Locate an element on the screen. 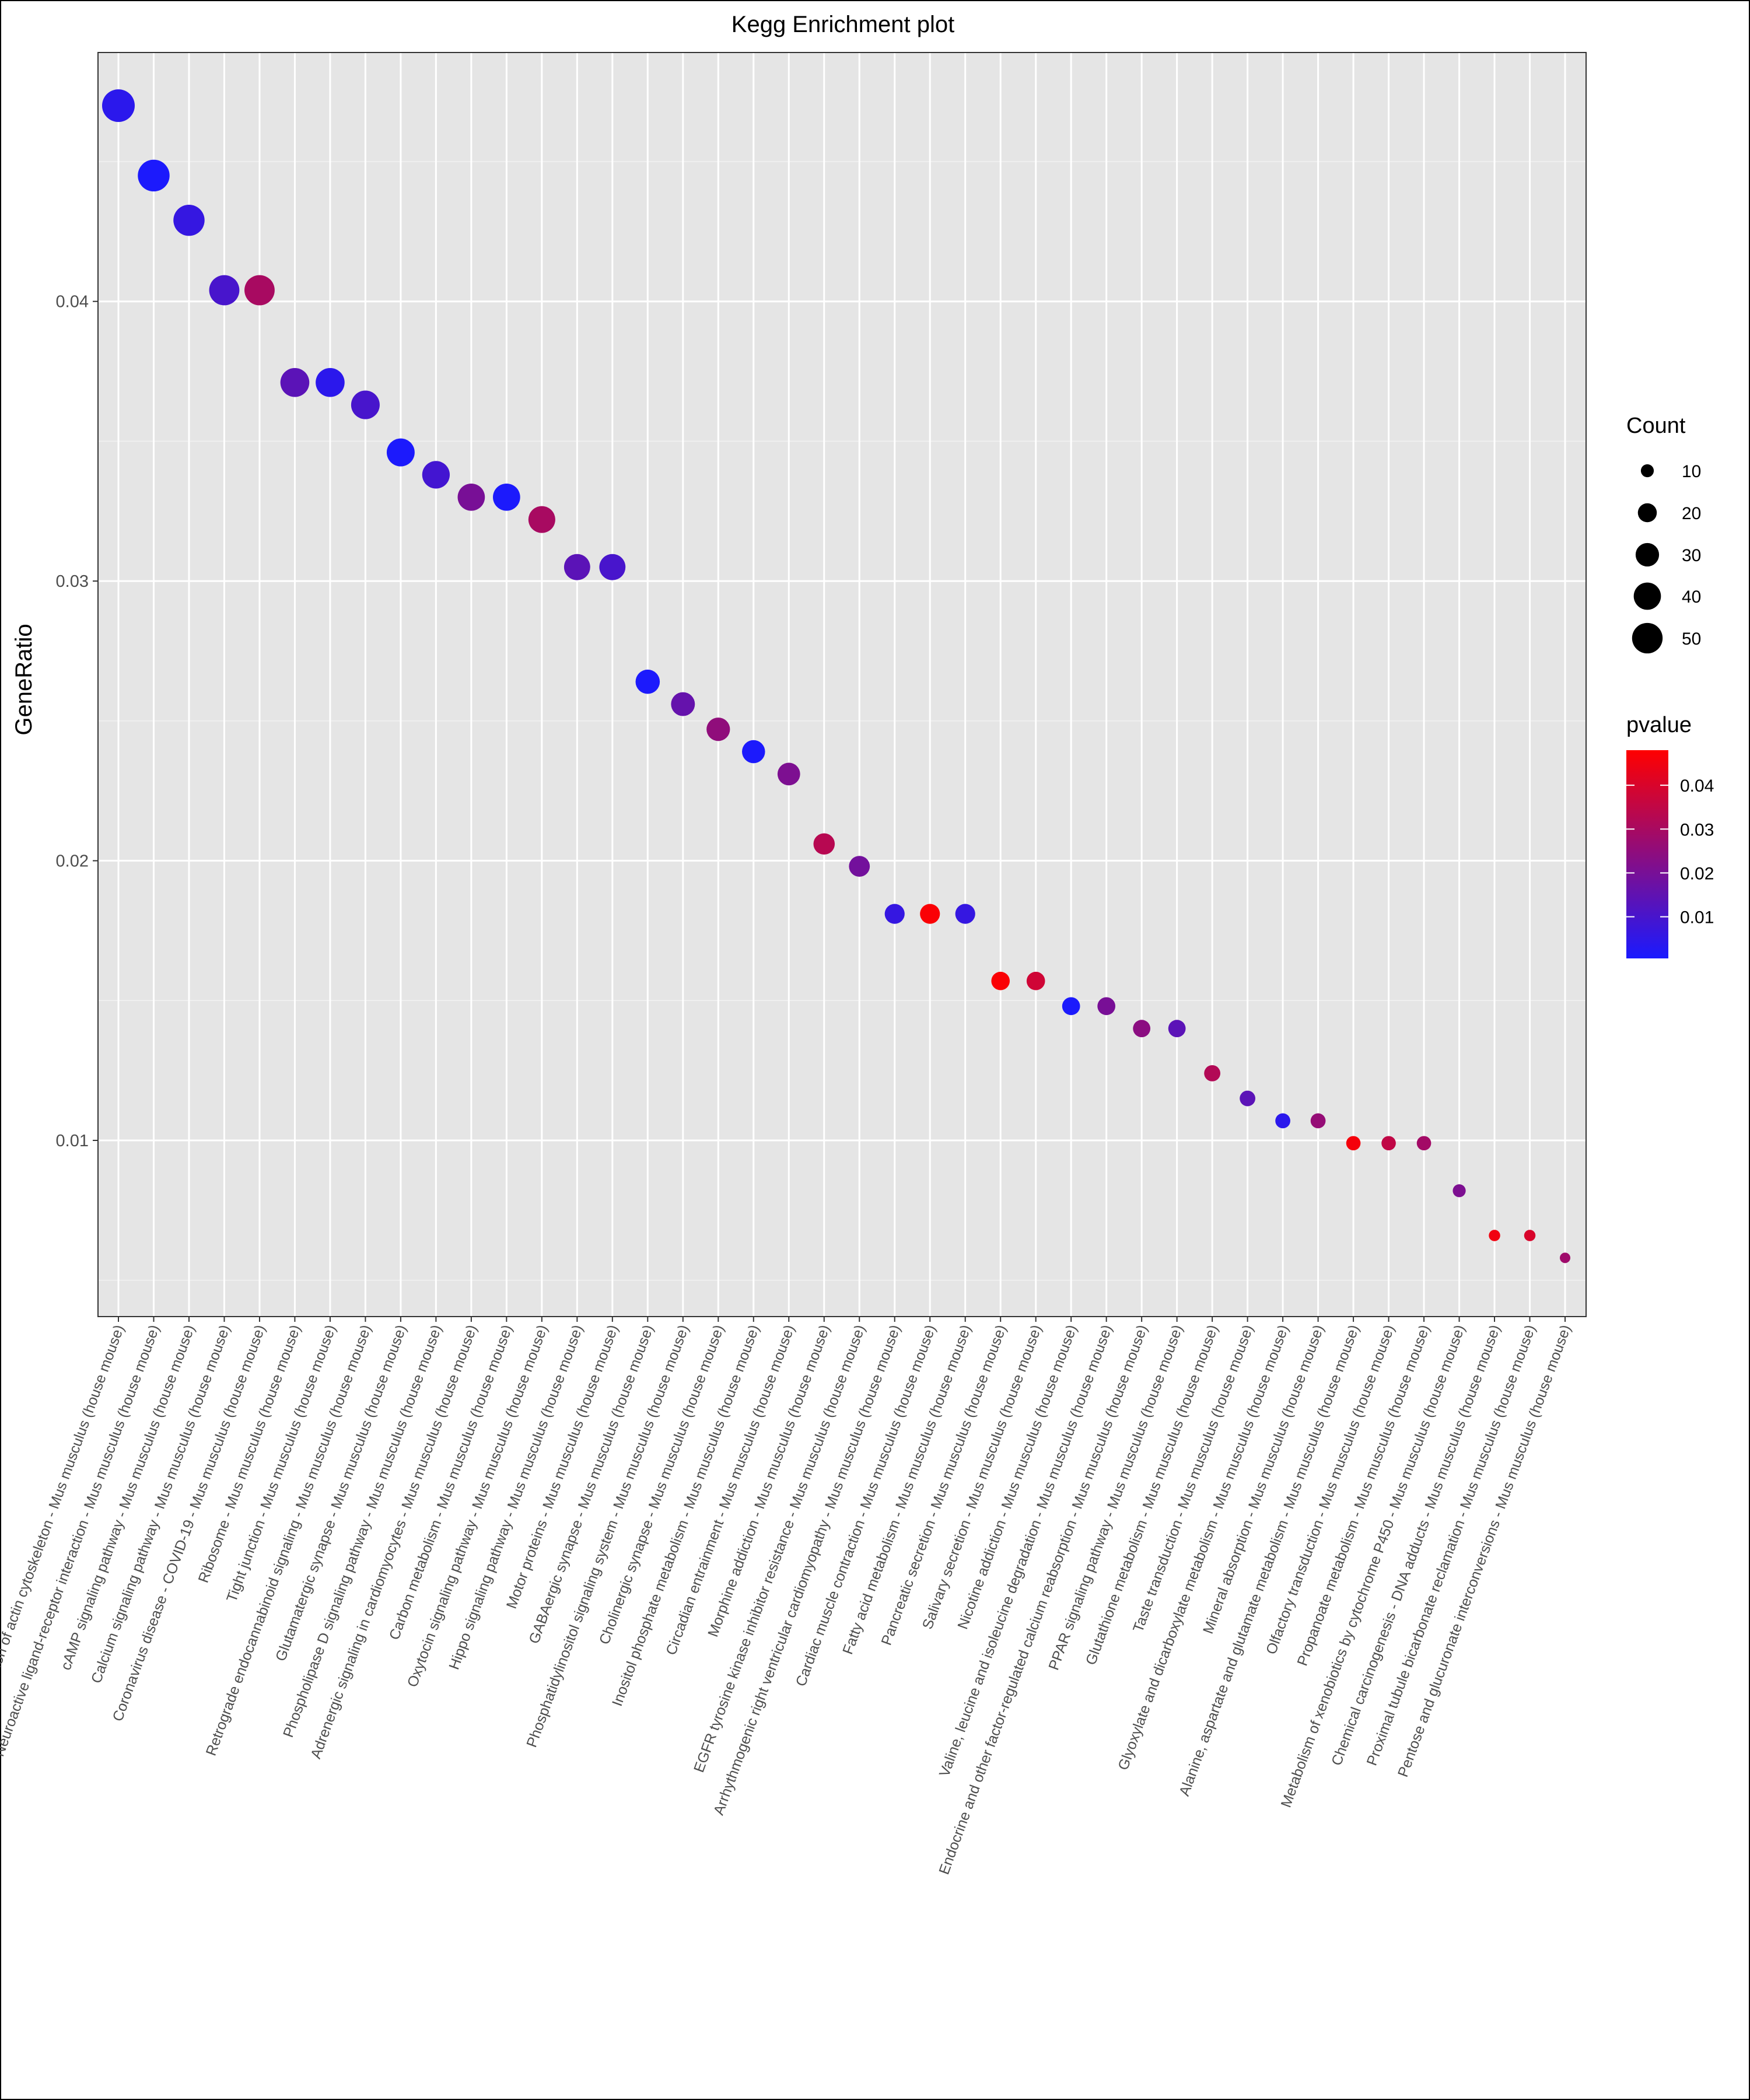  size-legend: Count 10 20 30 40 50 is located at coordinates (1664, 534).